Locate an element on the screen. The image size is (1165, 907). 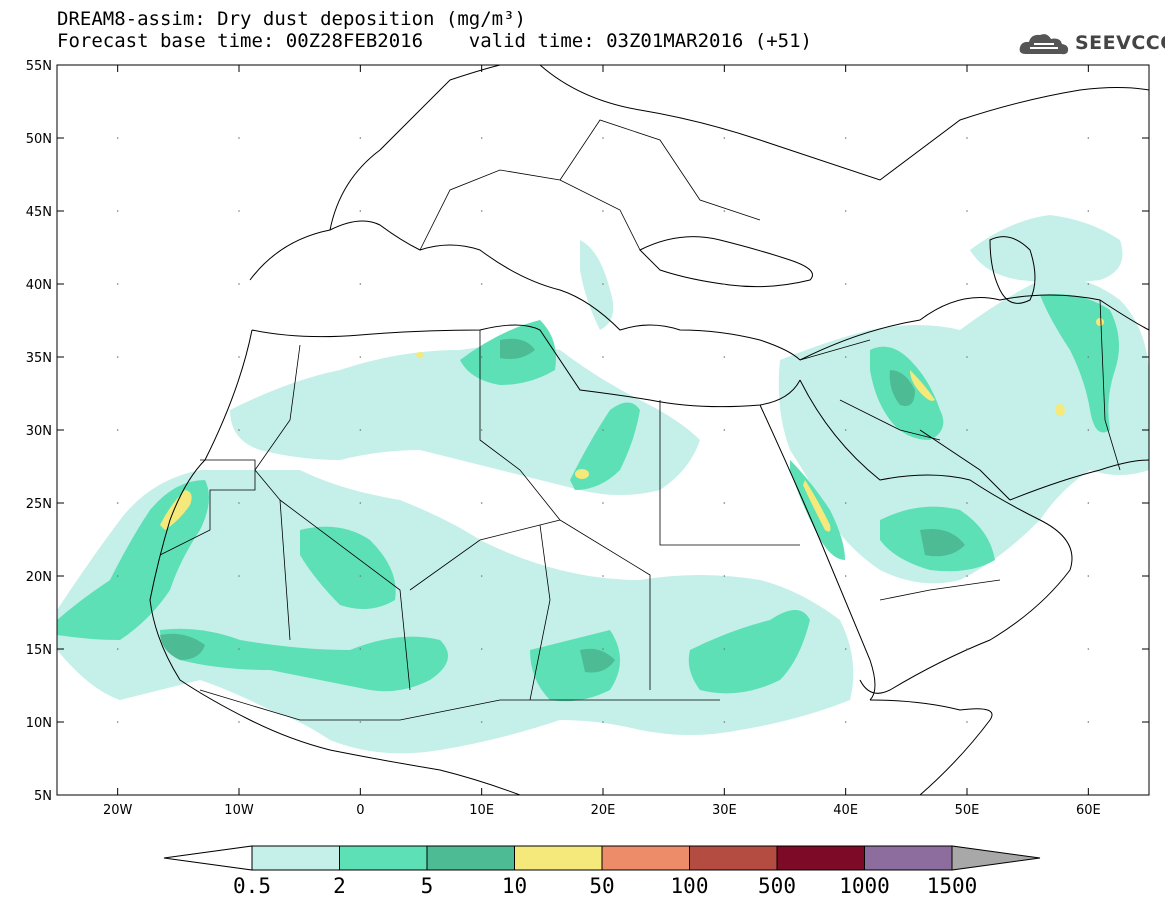
colorbar-label: 1500 is located at coordinates (952, 886).